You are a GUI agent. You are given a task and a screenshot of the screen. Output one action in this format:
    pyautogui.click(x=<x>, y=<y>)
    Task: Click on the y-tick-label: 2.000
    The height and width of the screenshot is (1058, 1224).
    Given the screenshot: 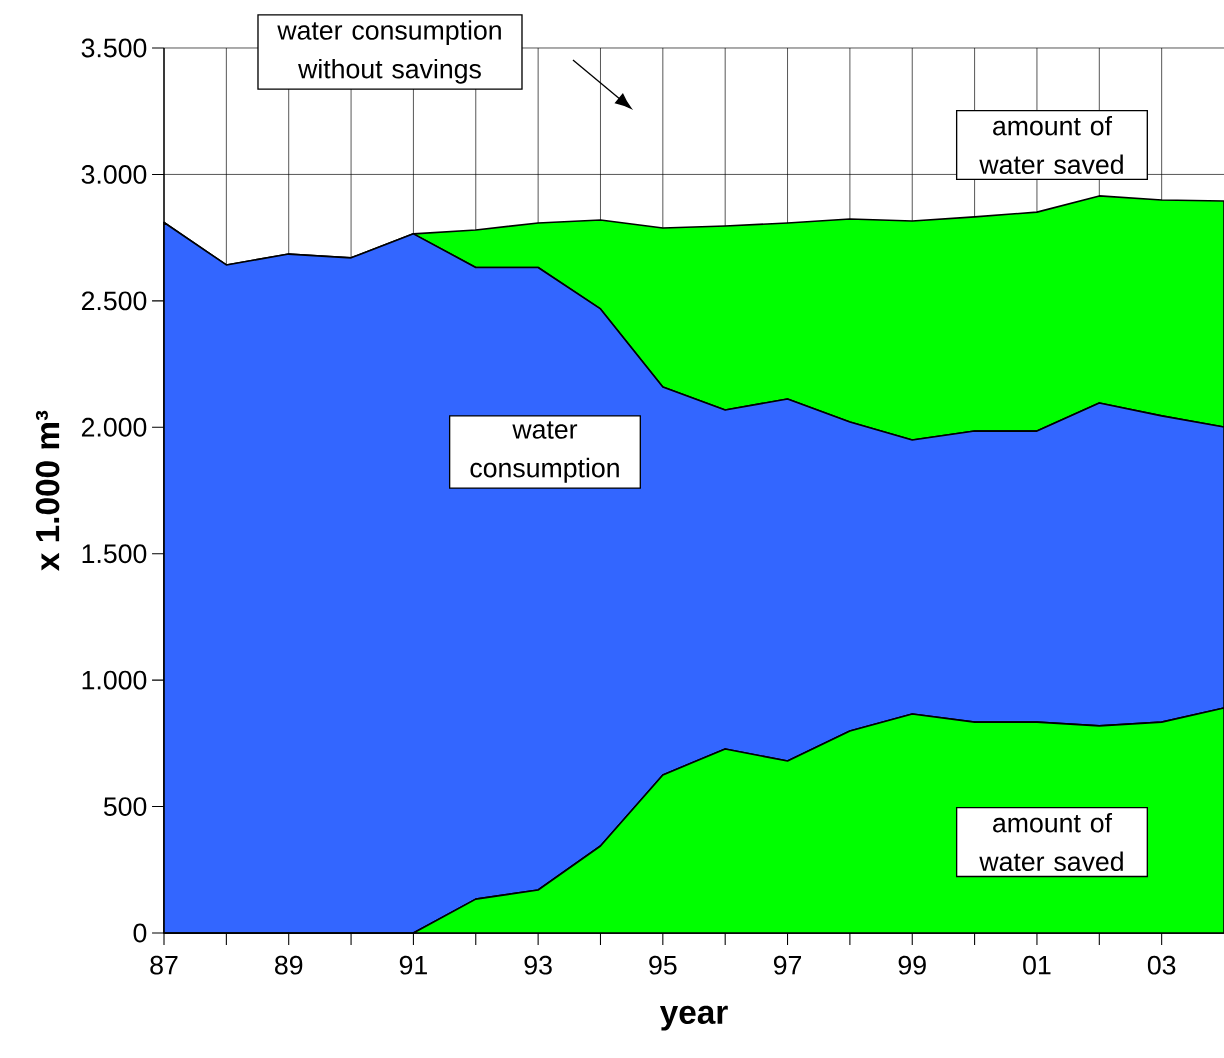 What is the action you would take?
    pyautogui.click(x=114, y=427)
    